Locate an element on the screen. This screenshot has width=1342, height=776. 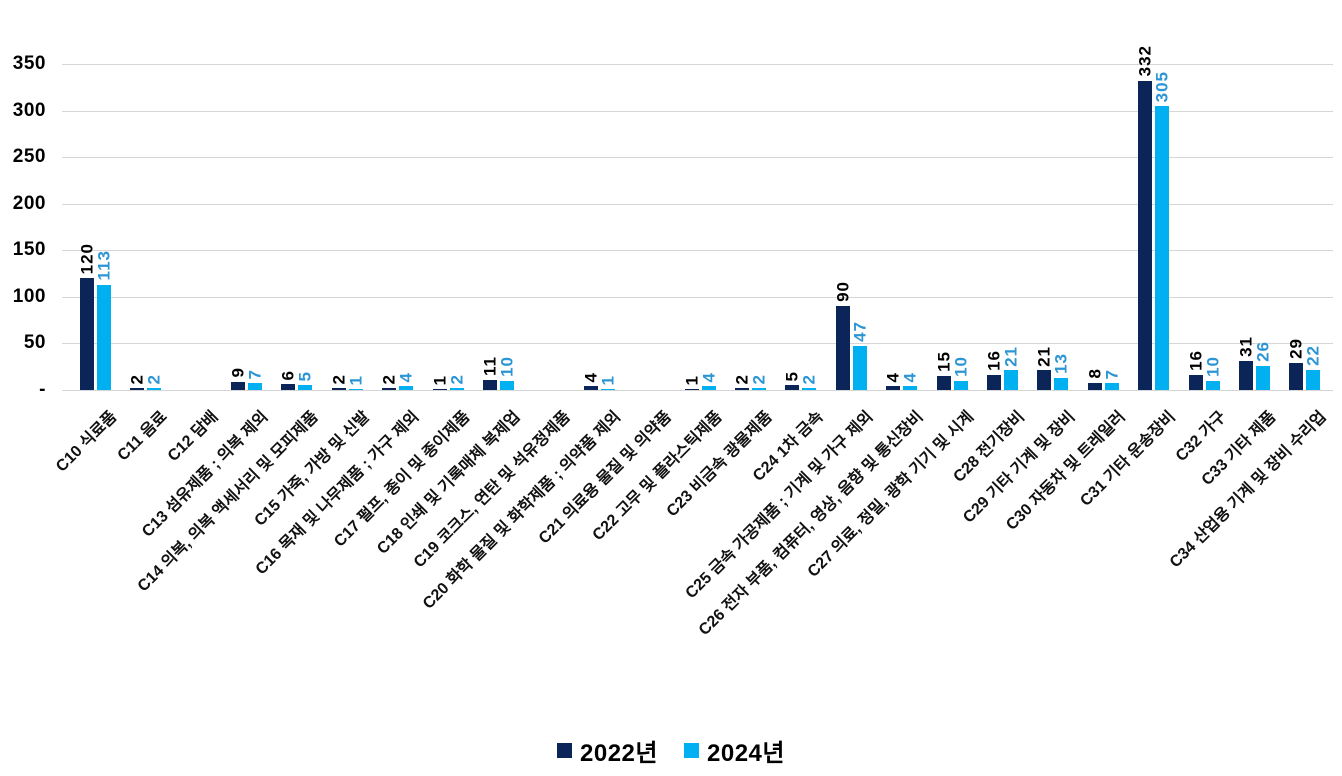
bar-value-label: 9 is located at coordinates (238, 372).